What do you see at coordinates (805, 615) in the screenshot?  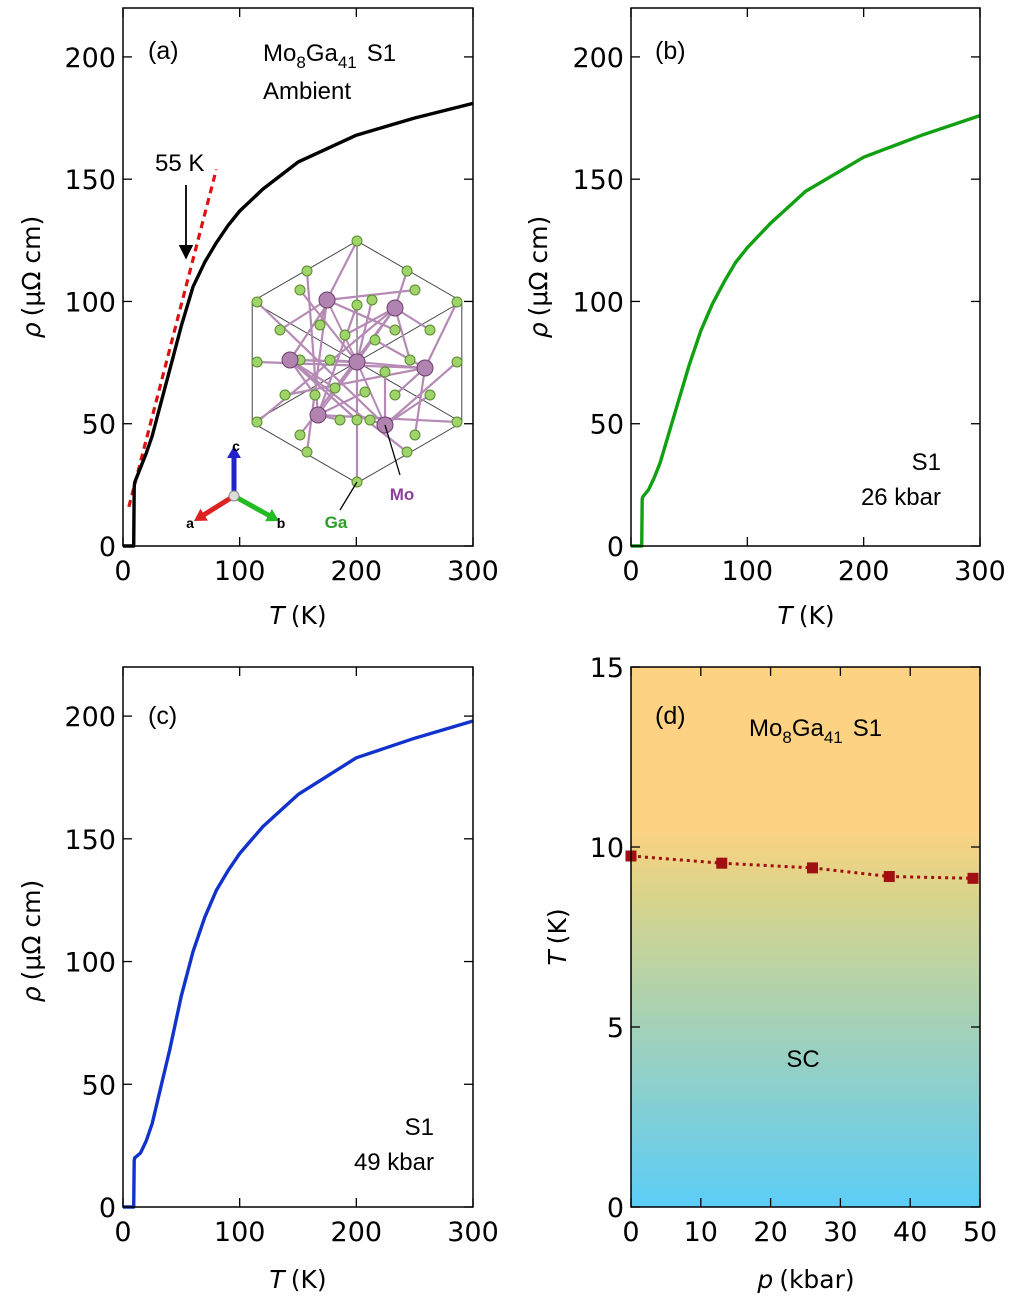 I see `panel-b-xlabel: T (K)` at bounding box center [805, 615].